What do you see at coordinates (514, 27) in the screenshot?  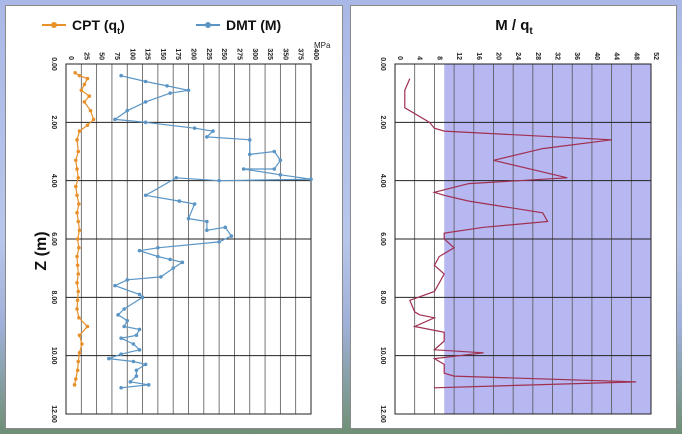 I see `chart-title: M / qt` at bounding box center [514, 27].